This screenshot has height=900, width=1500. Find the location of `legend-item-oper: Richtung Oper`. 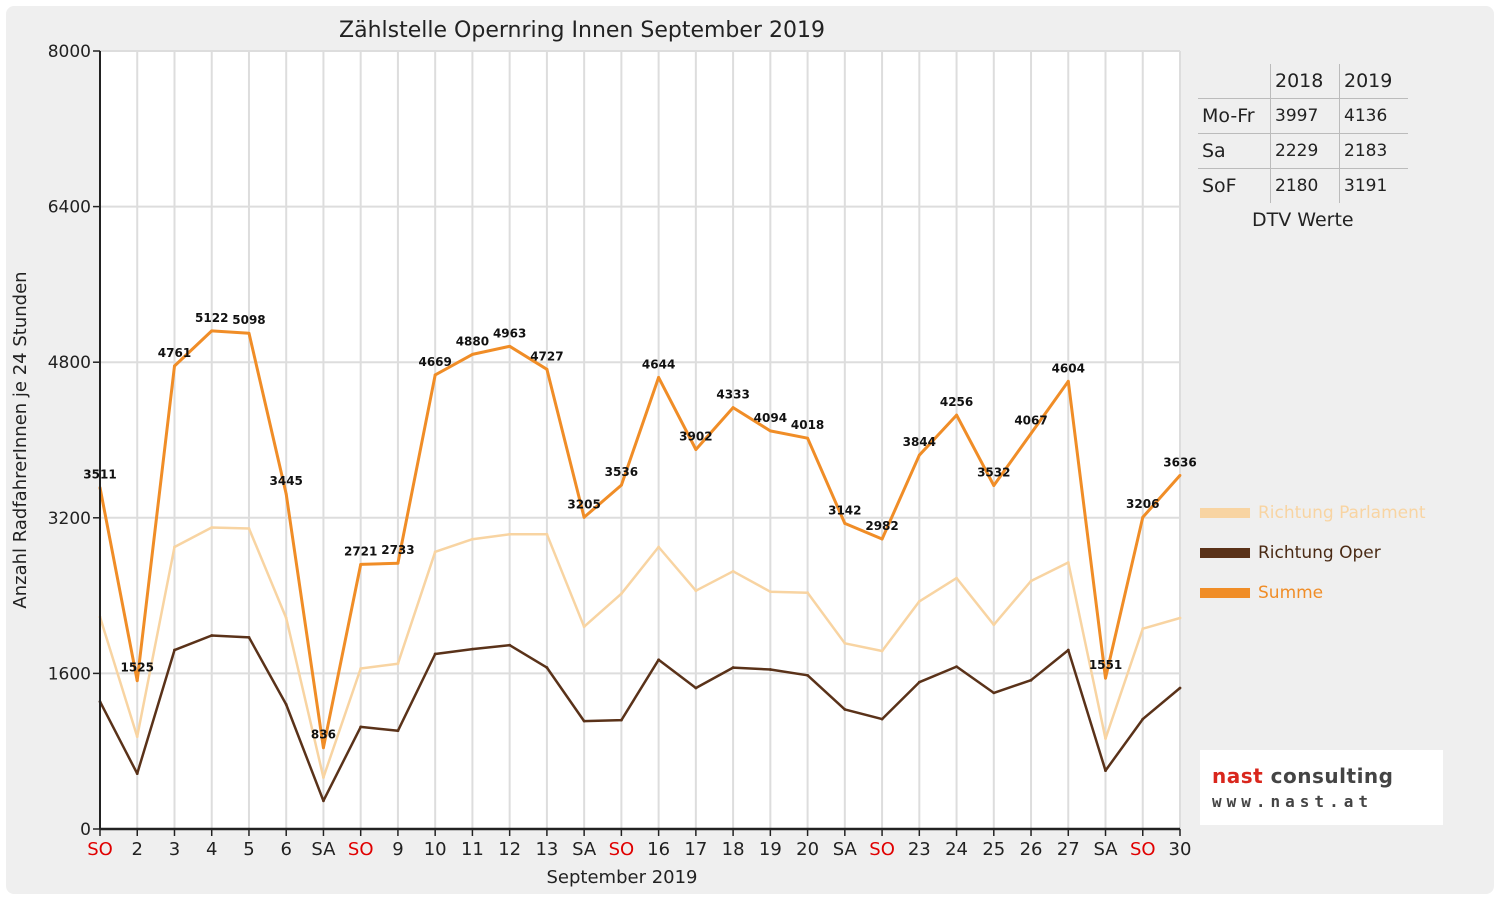

legend-item-oper: Richtung Oper is located at coordinates (1313, 553).